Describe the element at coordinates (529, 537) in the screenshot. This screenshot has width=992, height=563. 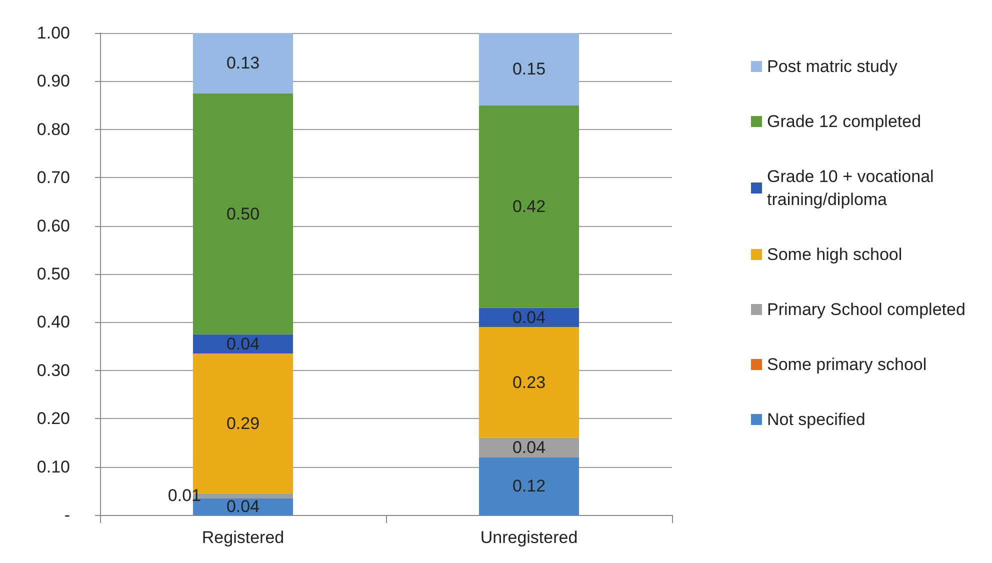
I see `x-tick-label: Unregistered` at that location.